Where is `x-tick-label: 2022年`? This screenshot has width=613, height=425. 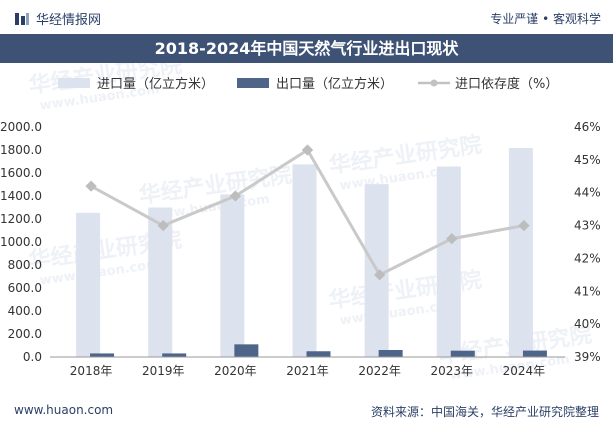 x-tick-label: 2022年 is located at coordinates (379, 371).